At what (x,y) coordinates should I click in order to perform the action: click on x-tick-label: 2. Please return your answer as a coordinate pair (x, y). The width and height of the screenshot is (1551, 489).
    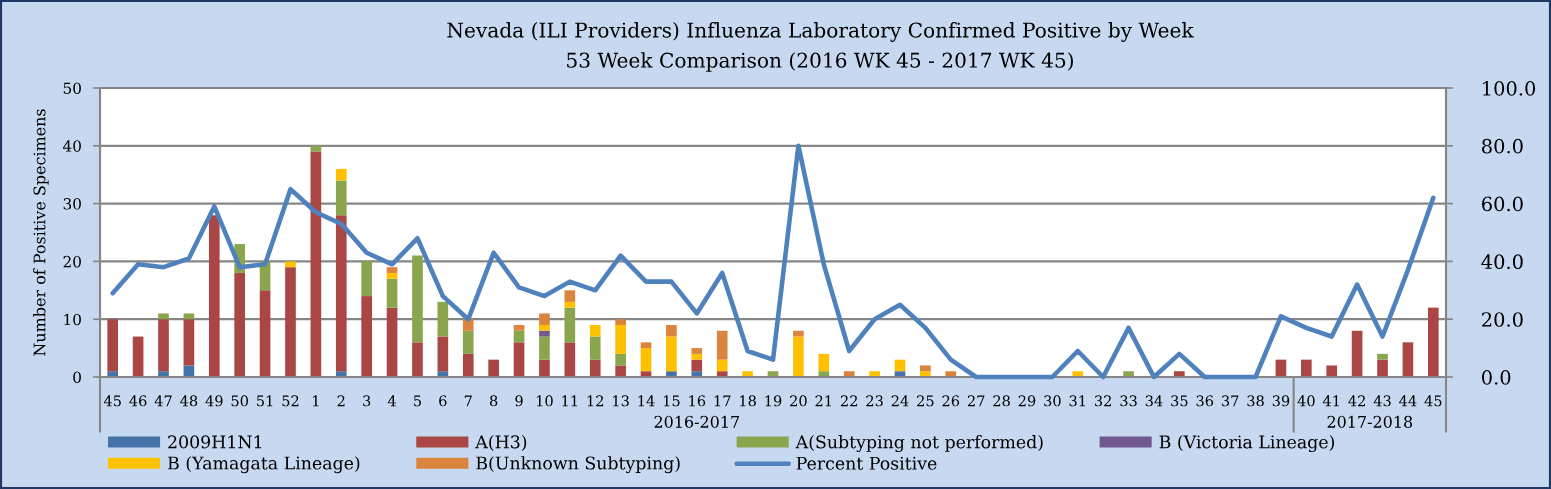
    Looking at the image, I should click on (341, 401).